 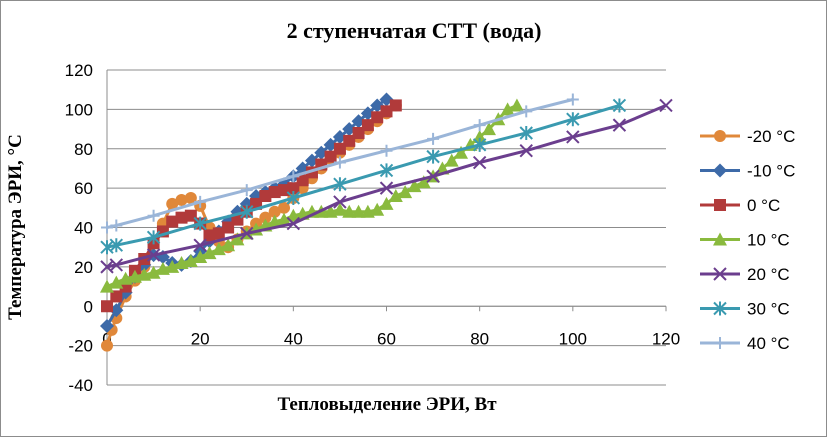 I want to click on legend-label: -10 °С, so click(x=771, y=171).